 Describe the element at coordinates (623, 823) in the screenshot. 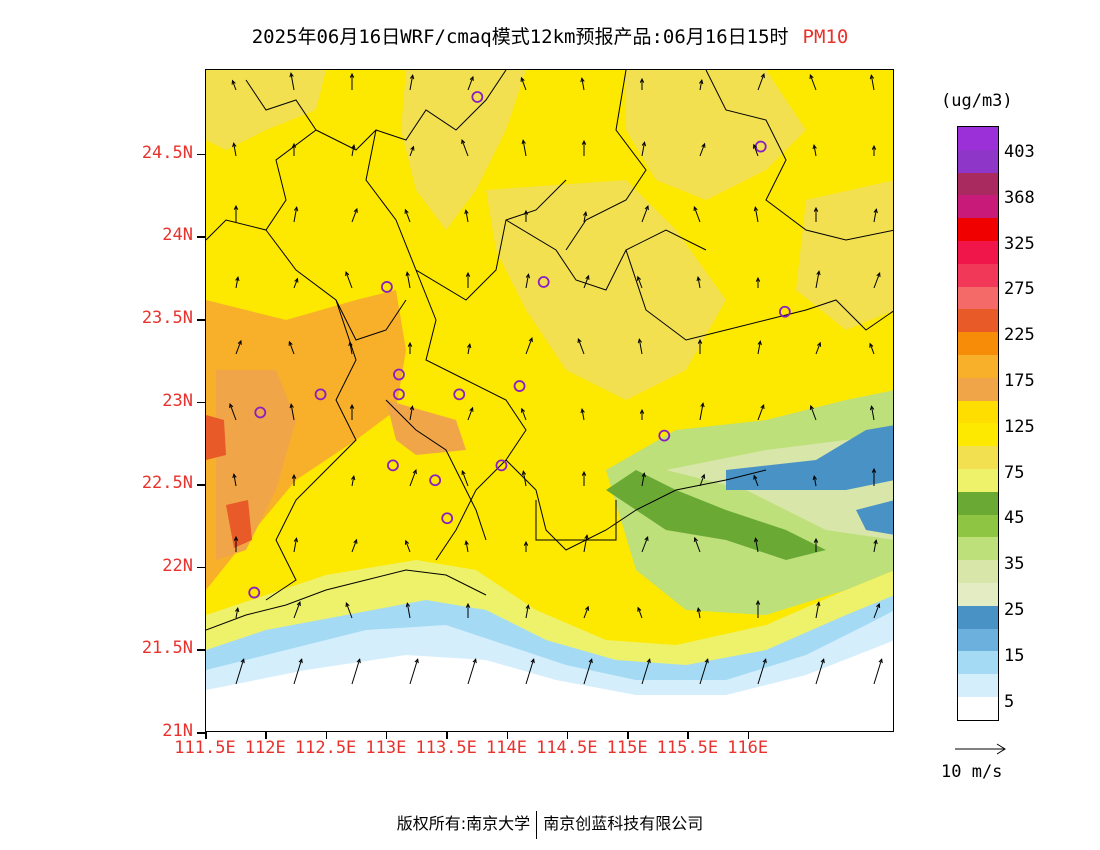

I see `footer-right: 南京创蓝科技有限公司` at that location.